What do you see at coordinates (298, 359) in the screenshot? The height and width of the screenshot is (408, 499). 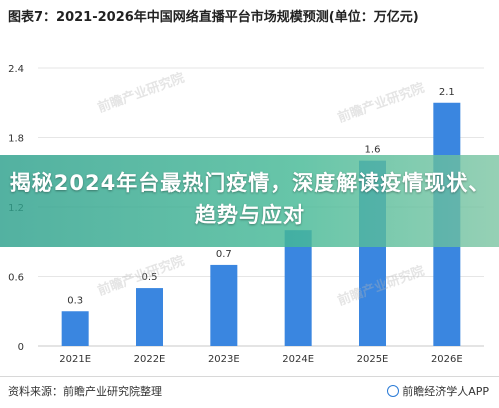 I see `x-tick-label: 2024E` at bounding box center [298, 359].